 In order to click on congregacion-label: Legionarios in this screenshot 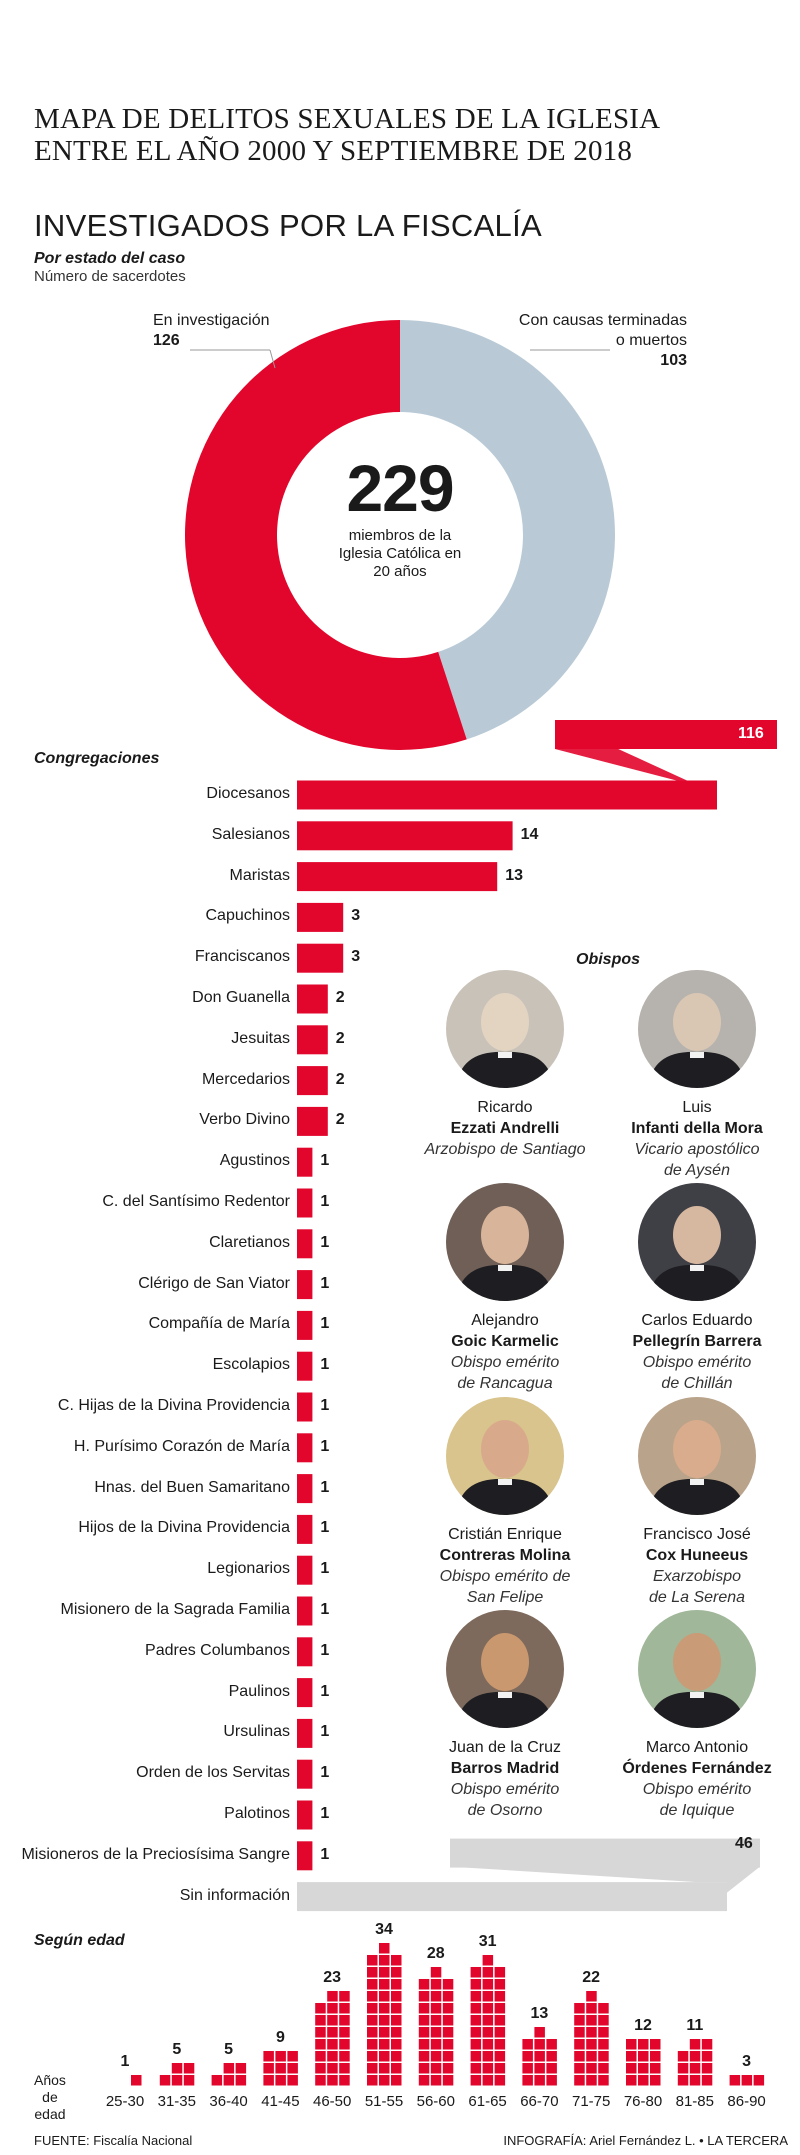, I will do `click(248, 1569)`.